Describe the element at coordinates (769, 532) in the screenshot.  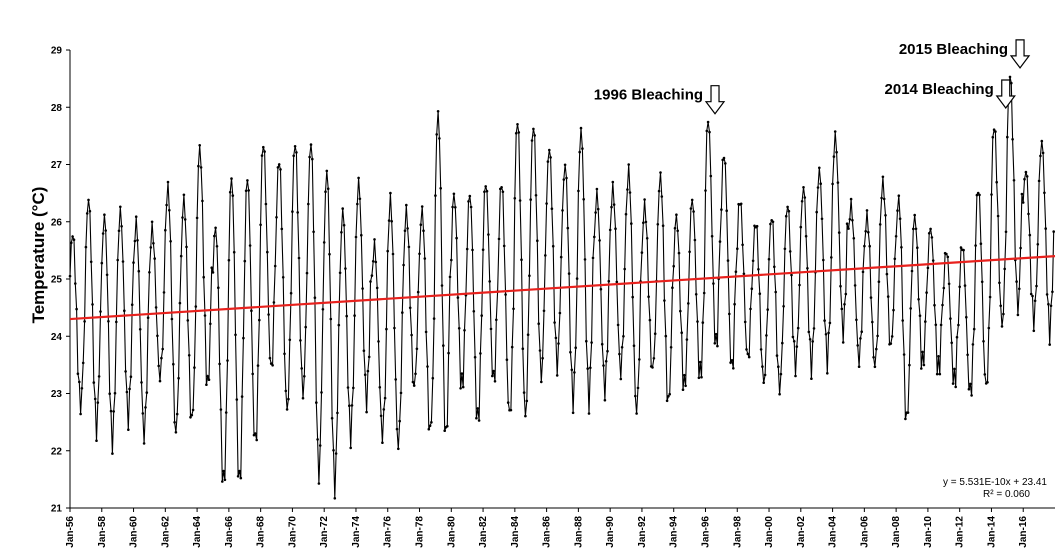
I see `x-tick-label: Jan-00` at that location.